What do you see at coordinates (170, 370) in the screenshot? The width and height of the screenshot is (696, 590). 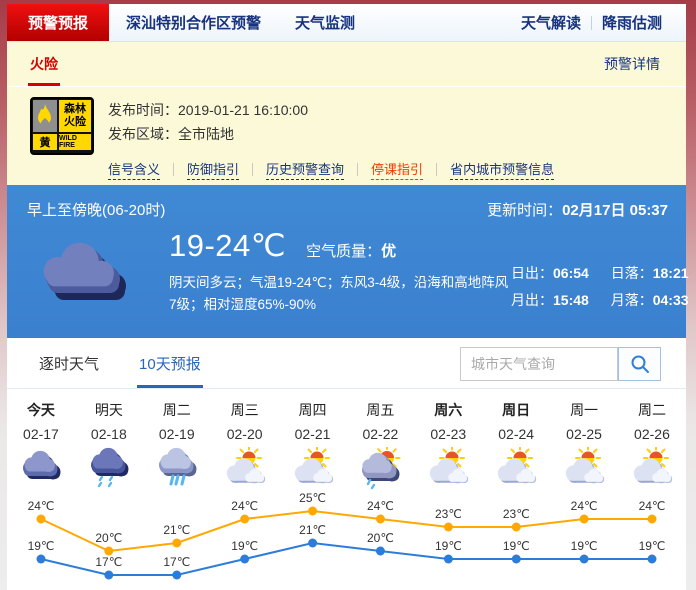 I see `tab-10day-forecast: 10天预报` at bounding box center [170, 370].